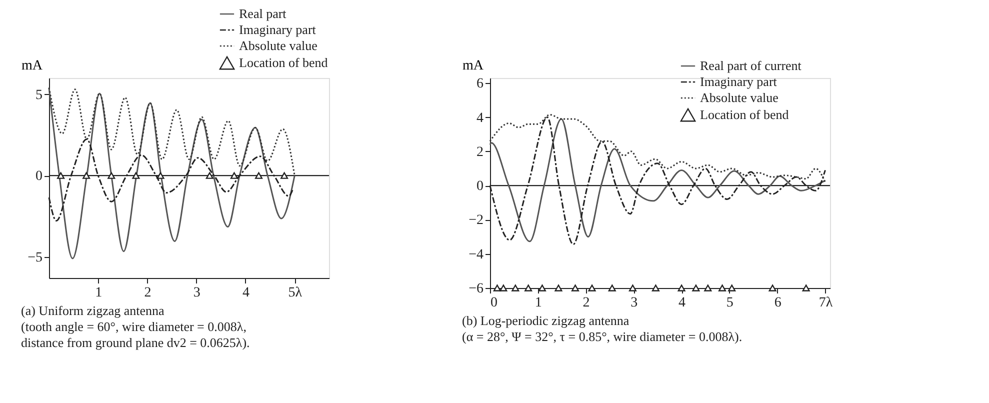  I want to click on x-tick-label: 5λ, so click(295, 293).